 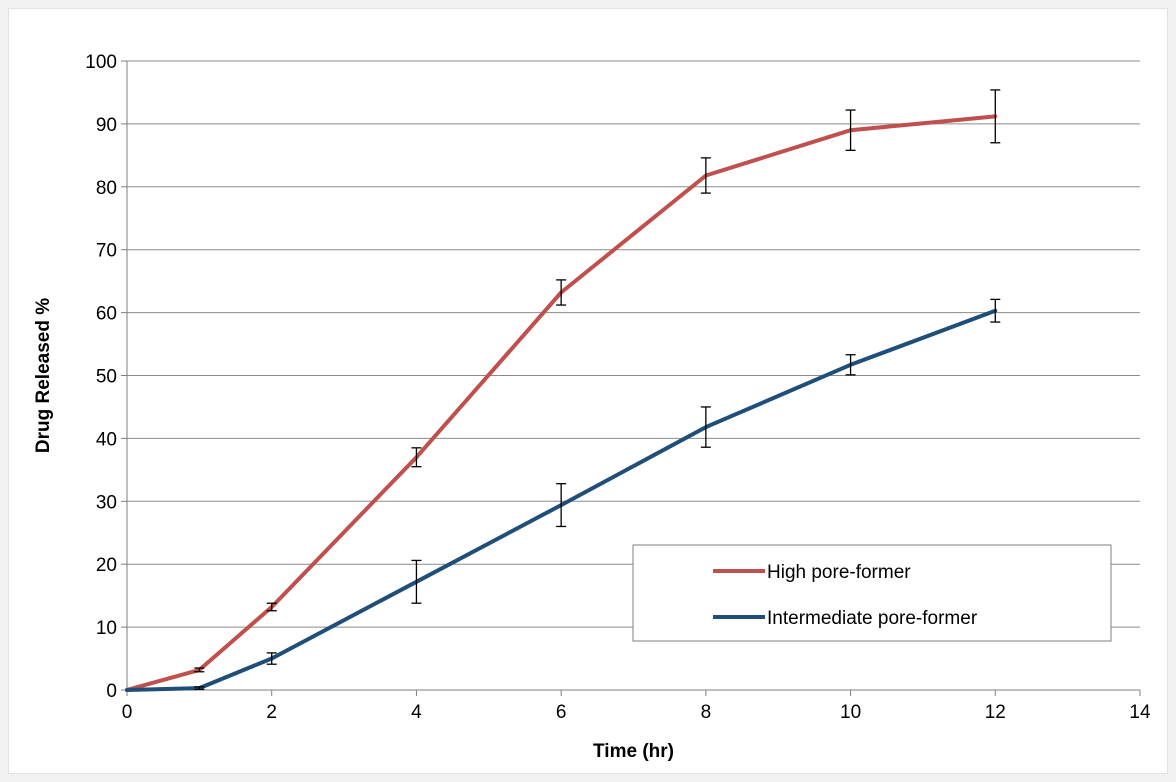 What do you see at coordinates (127, 712) in the screenshot?
I see `x-tick-label-0: 0` at bounding box center [127, 712].